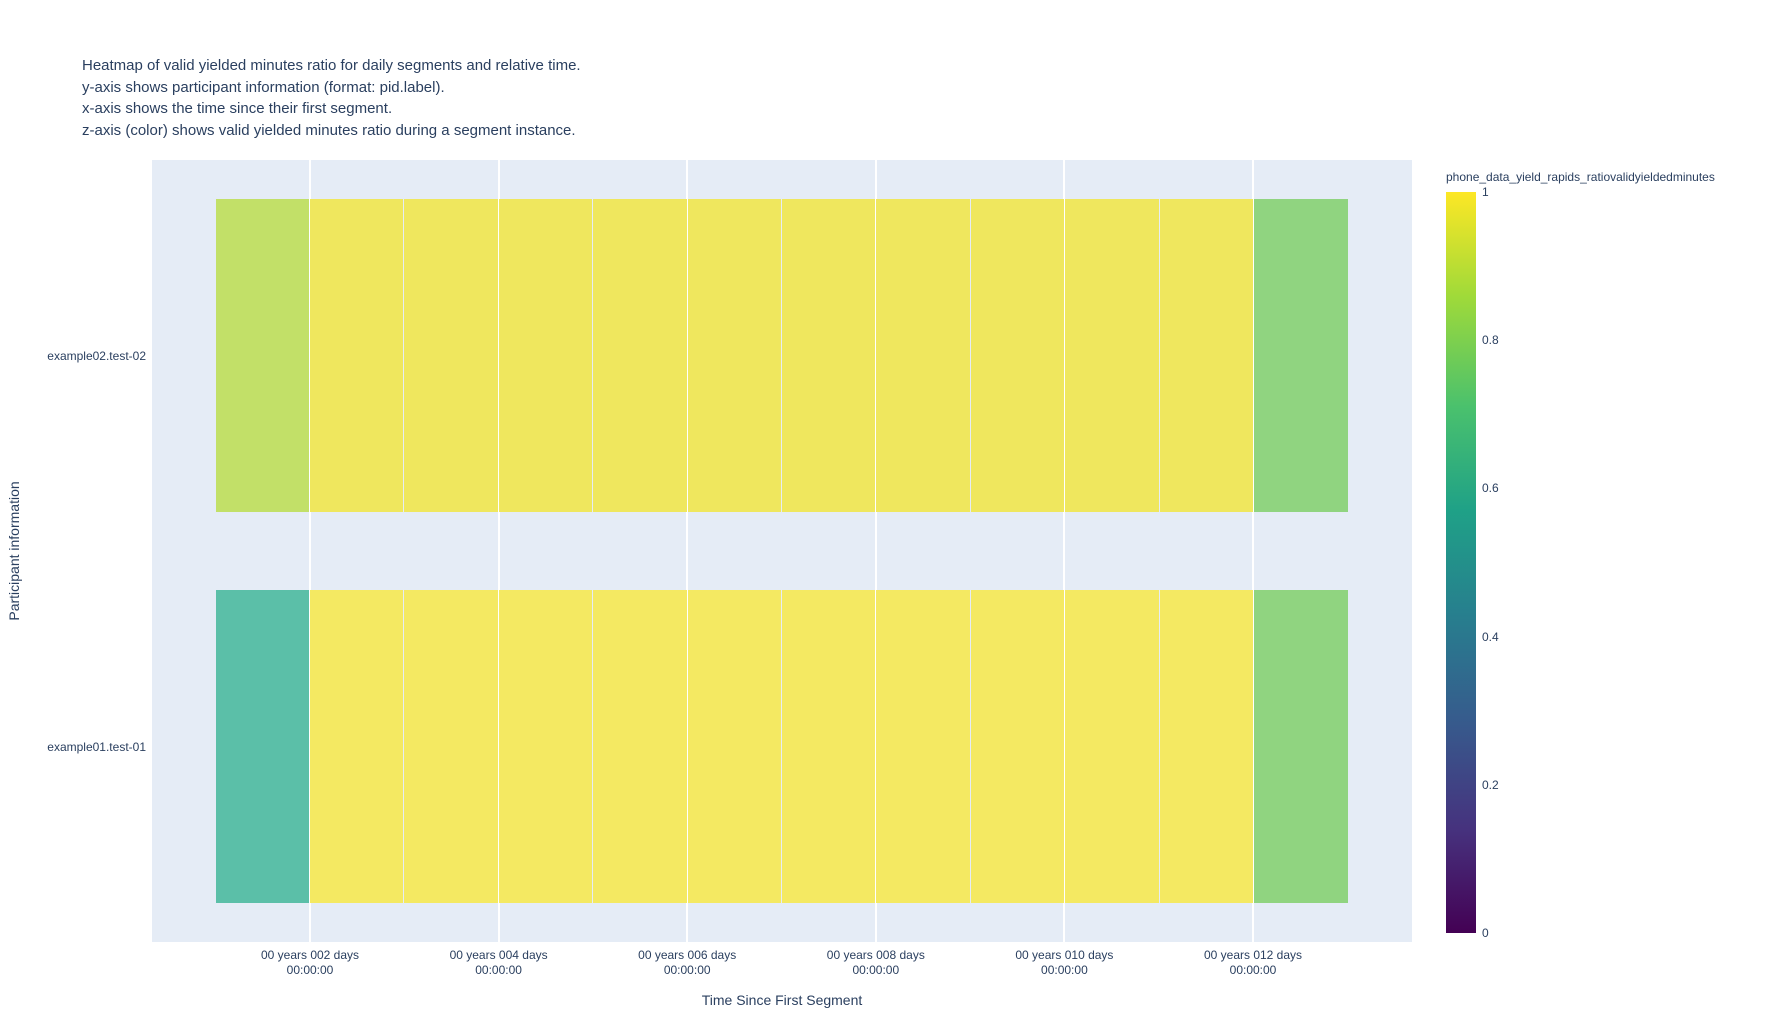 This screenshot has height=1024, width=1776. What do you see at coordinates (1461, 562) in the screenshot?
I see `colorbar-gradient` at bounding box center [1461, 562].